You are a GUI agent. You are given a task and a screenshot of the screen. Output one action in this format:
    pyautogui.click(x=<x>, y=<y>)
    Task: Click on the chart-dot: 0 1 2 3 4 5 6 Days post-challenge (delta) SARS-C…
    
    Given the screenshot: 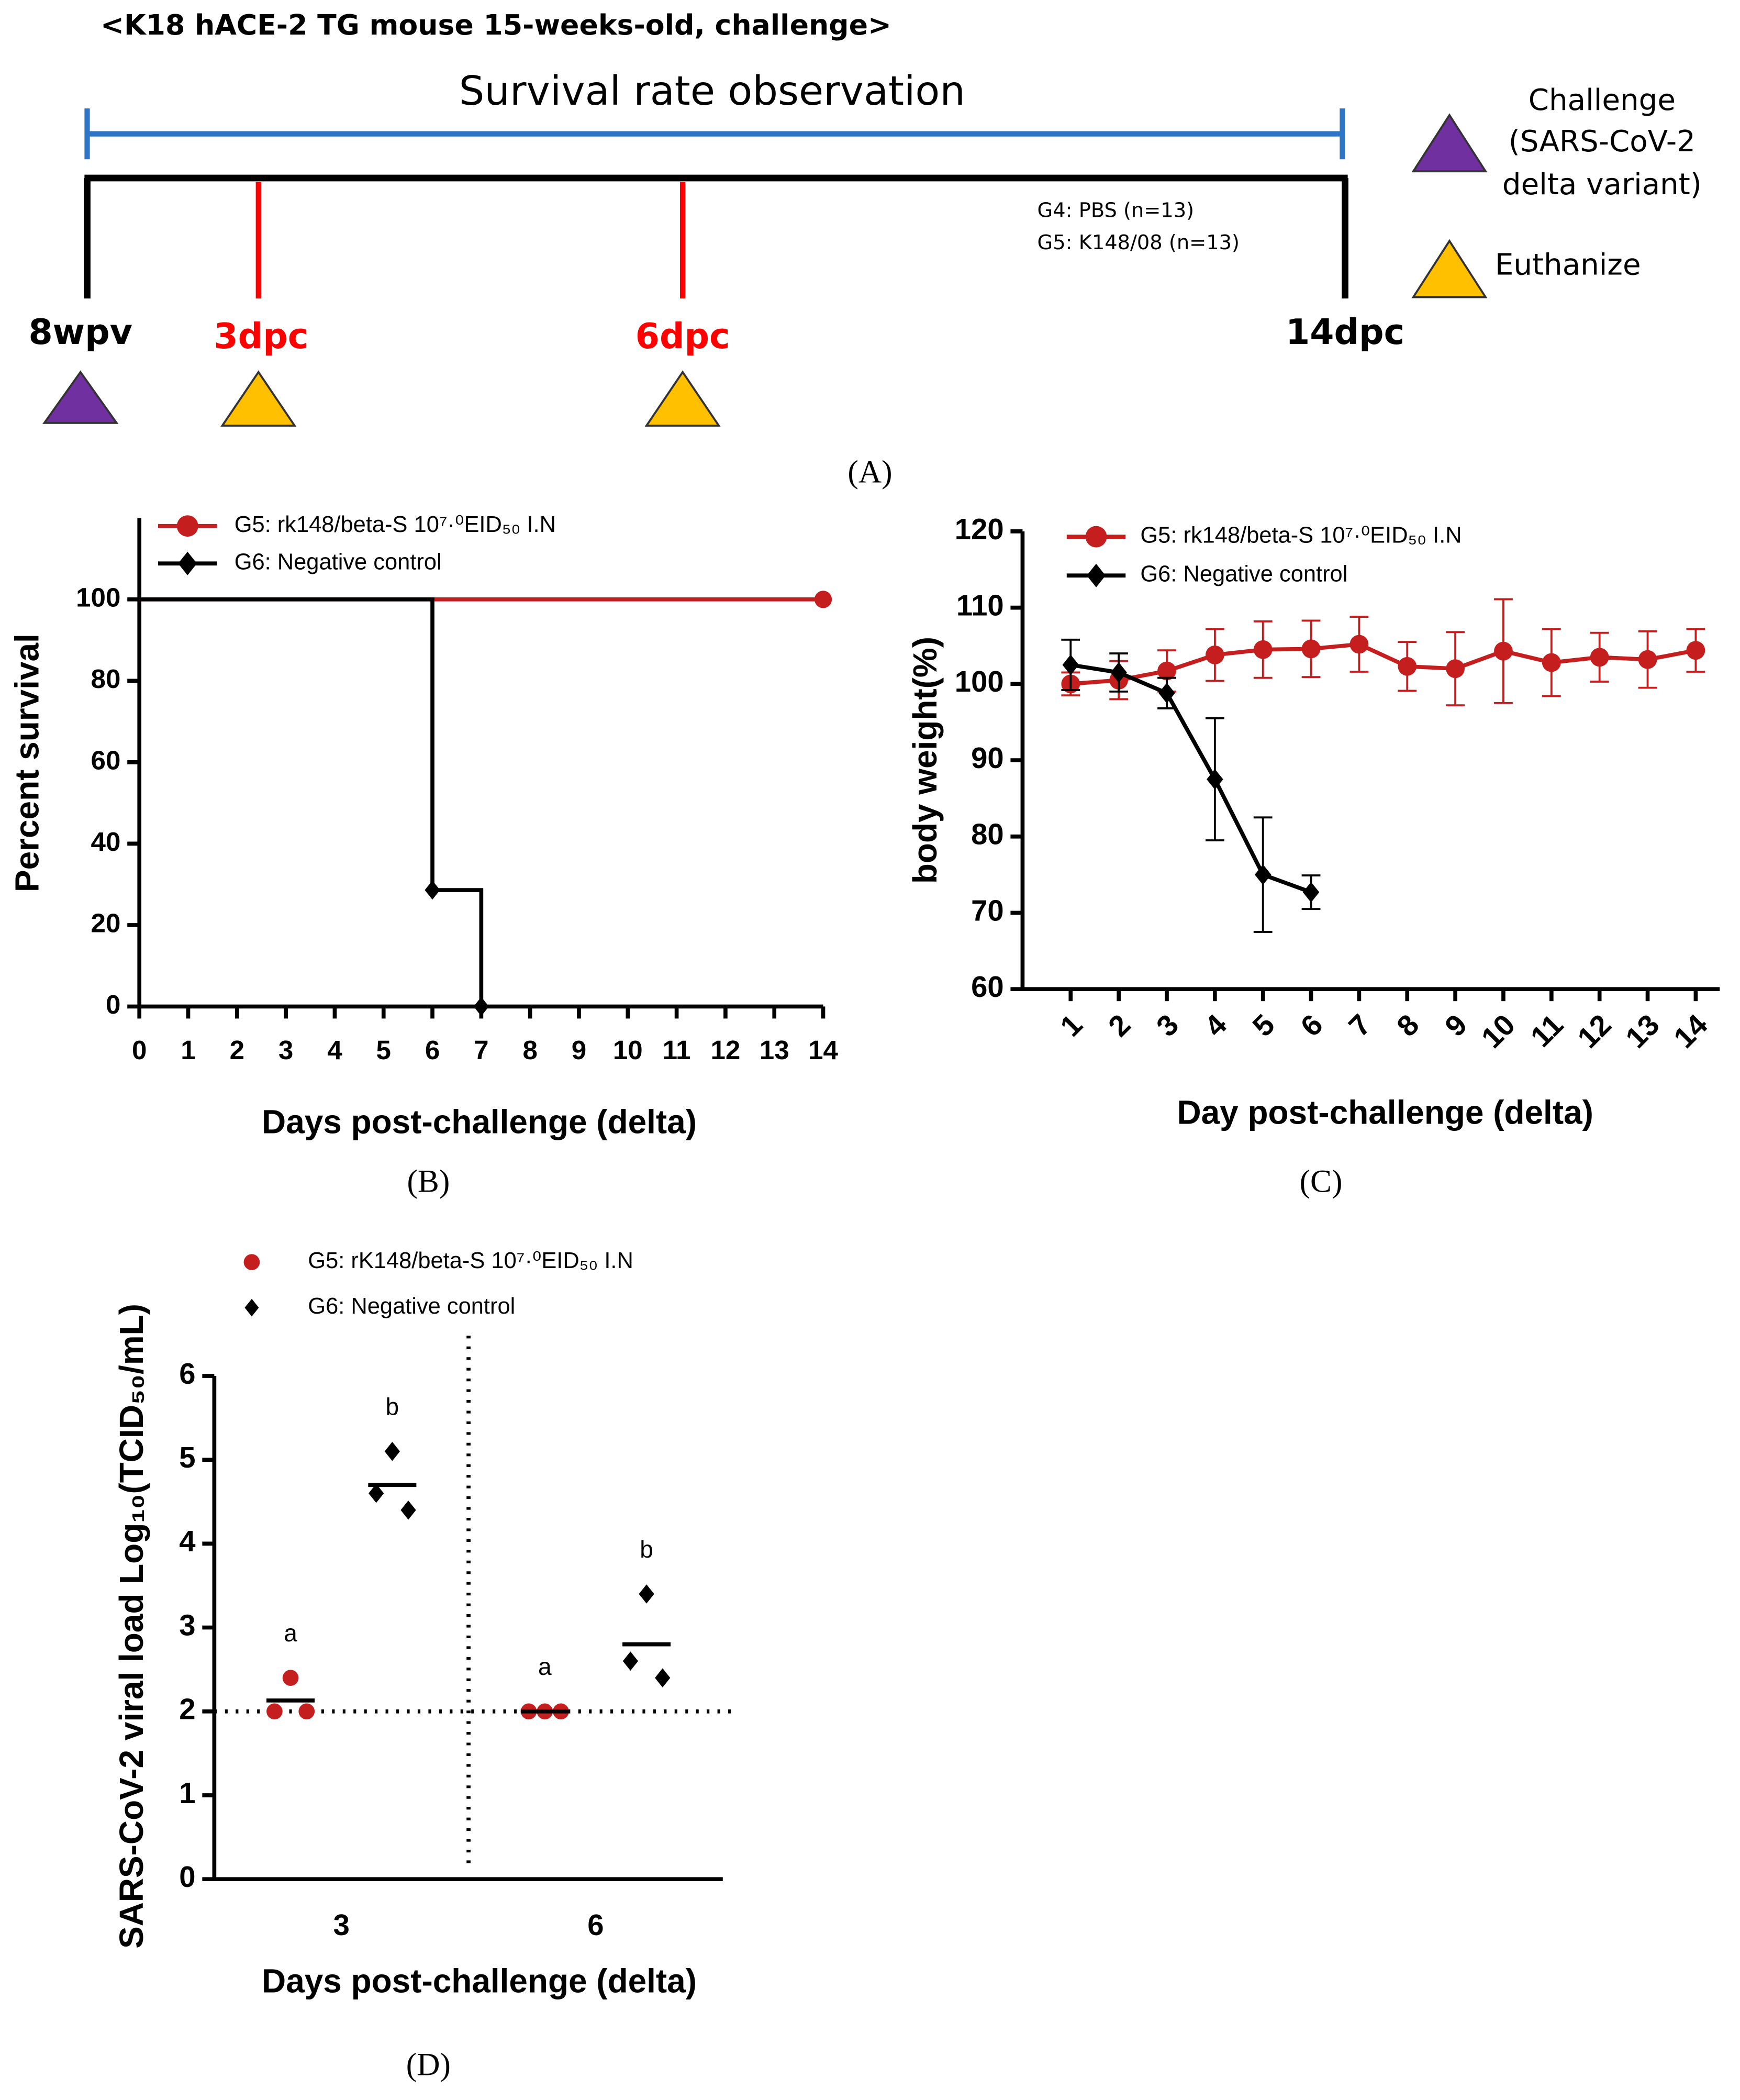 What is the action you would take?
    pyautogui.click(x=426, y=1665)
    